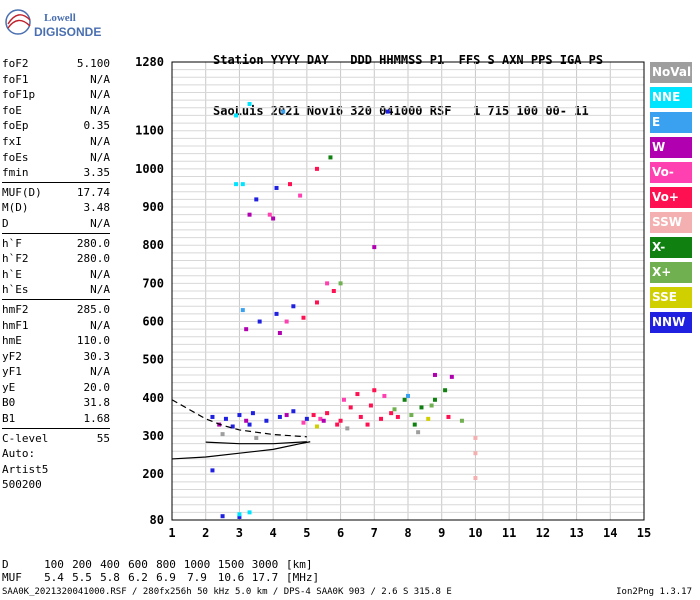 The height and width of the screenshot is (600, 700). I want to click on param-row: fmin 3.35, so click(56, 173).